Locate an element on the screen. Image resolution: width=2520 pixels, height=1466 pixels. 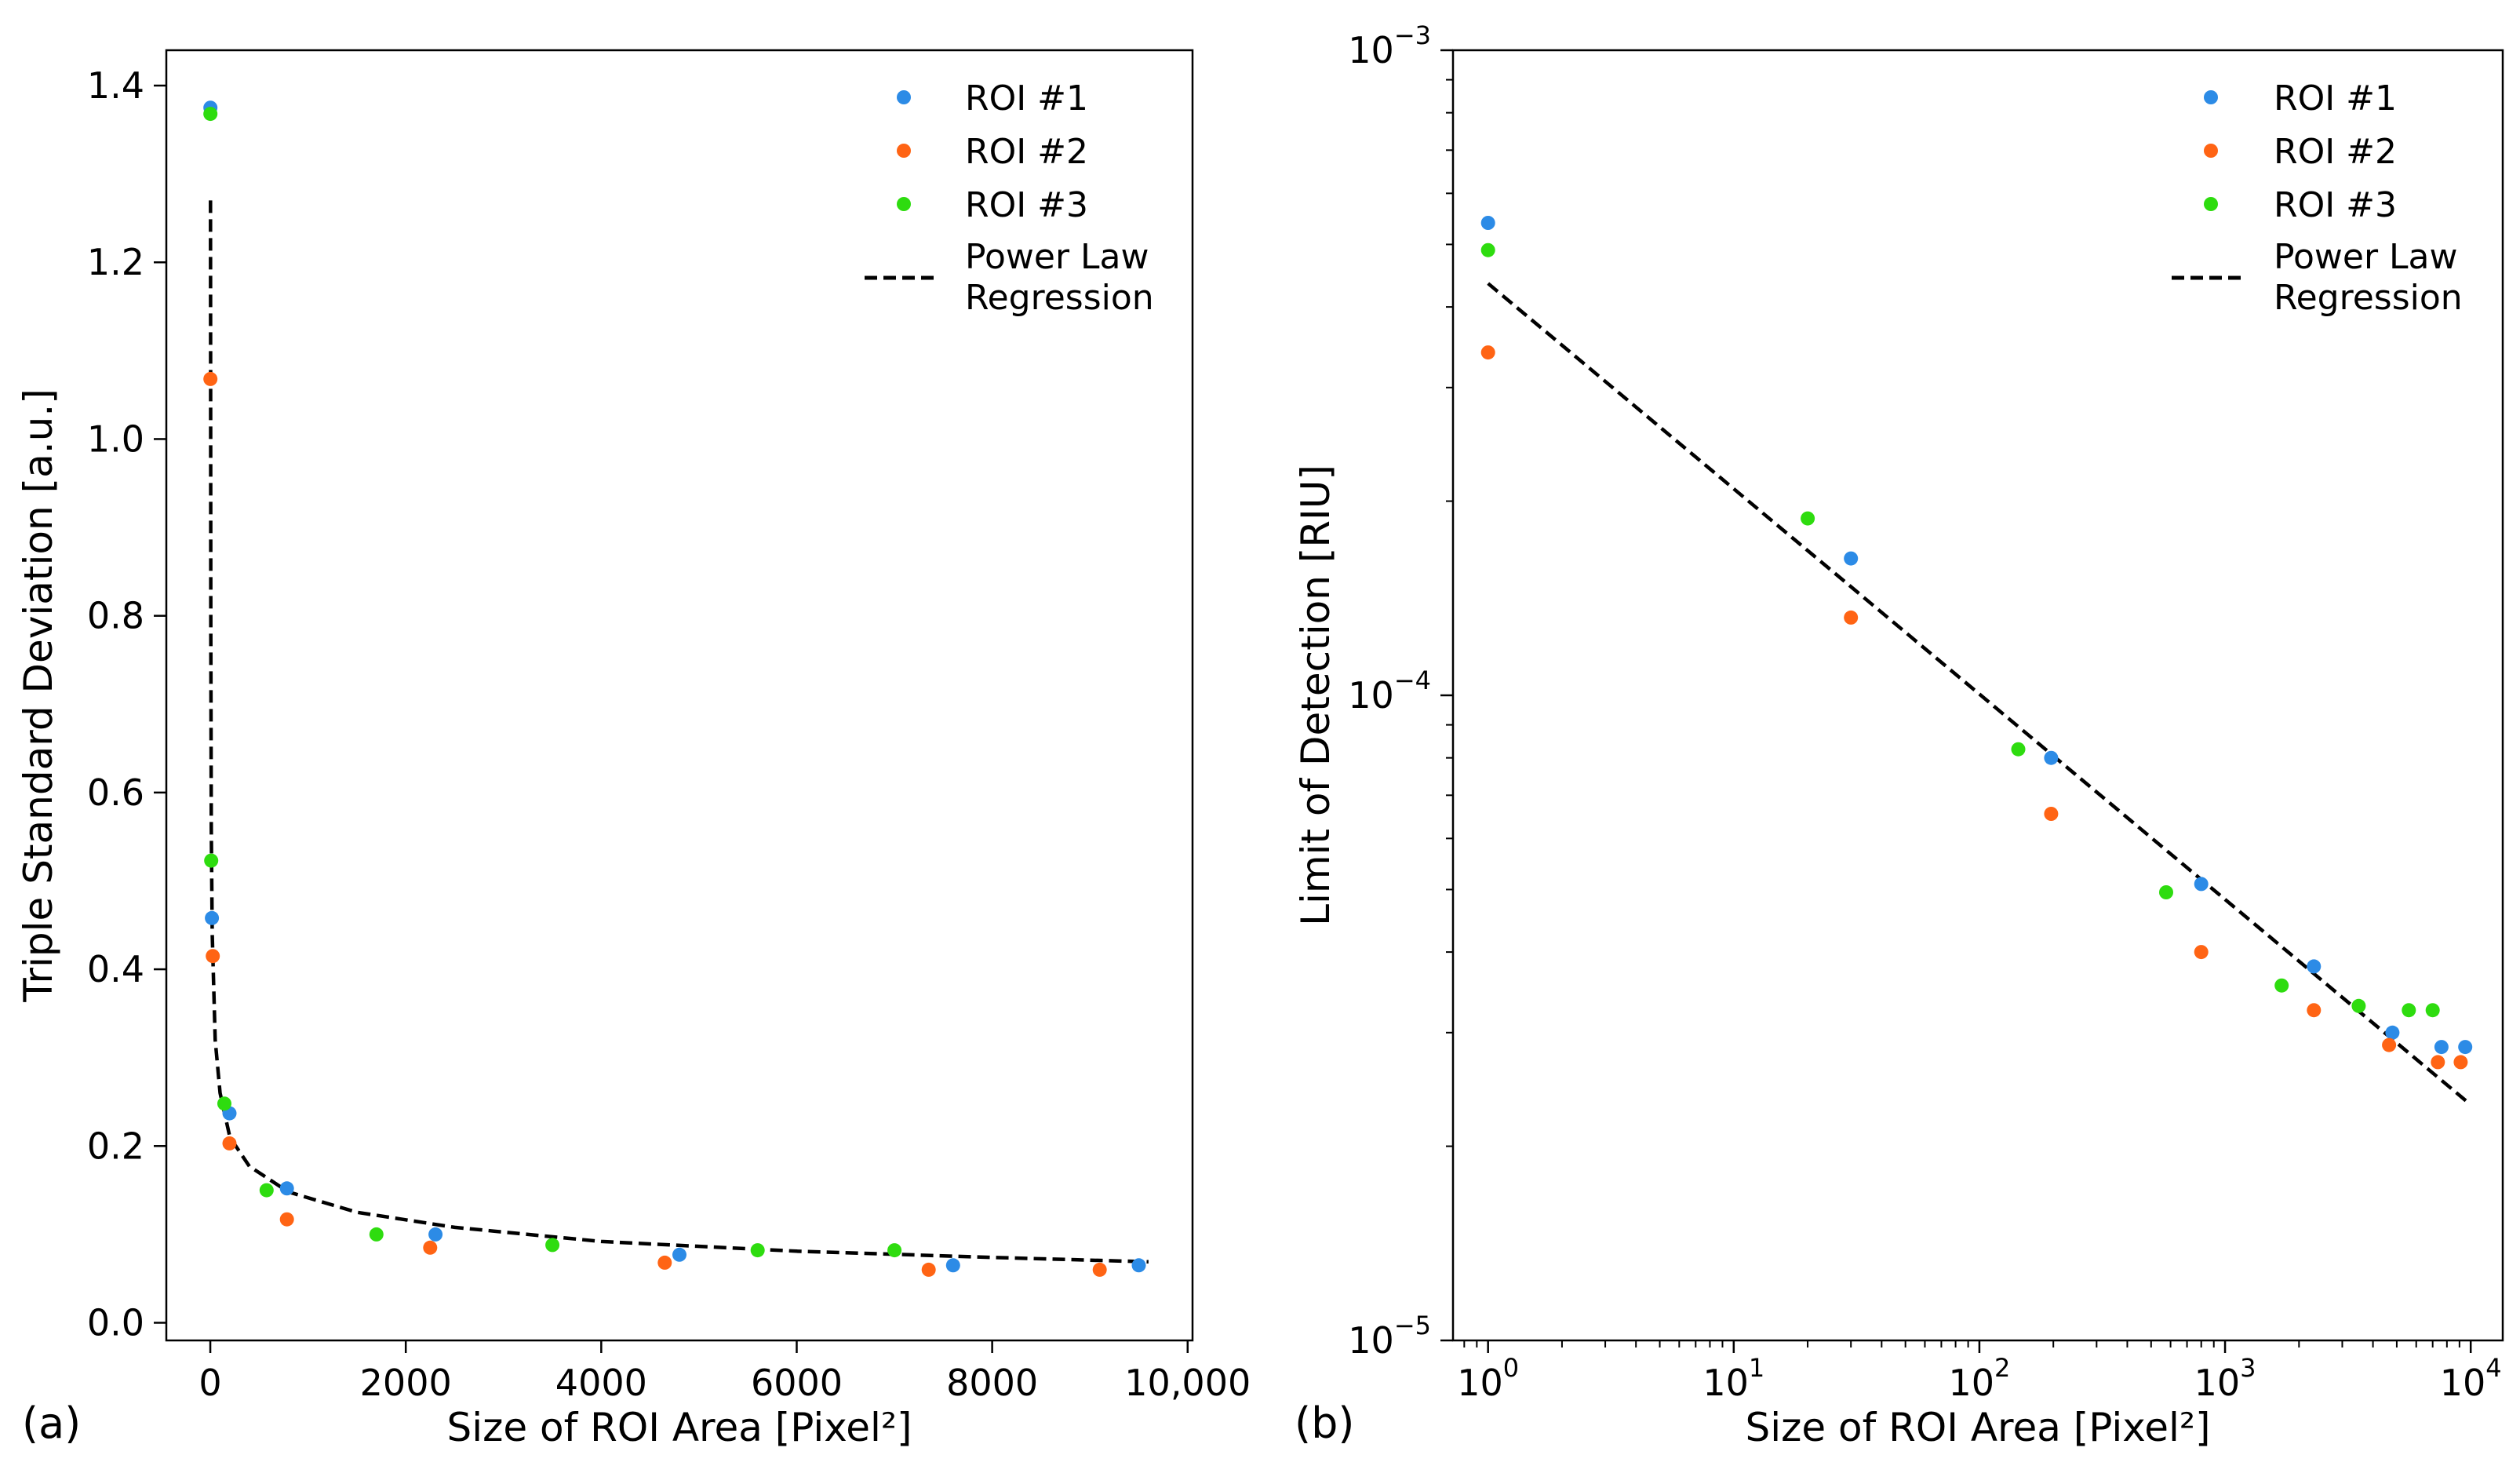
chart-b-panel-label: (b) is located at coordinates (1324, 1424).